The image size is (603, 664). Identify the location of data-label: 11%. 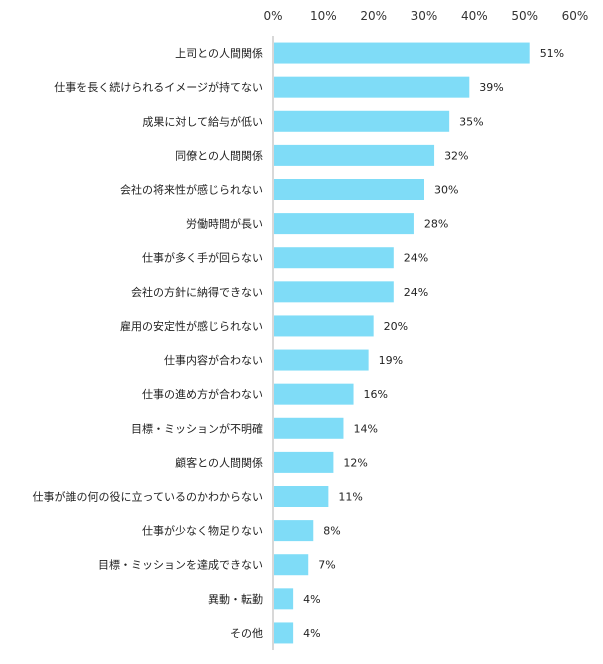
(350, 497).